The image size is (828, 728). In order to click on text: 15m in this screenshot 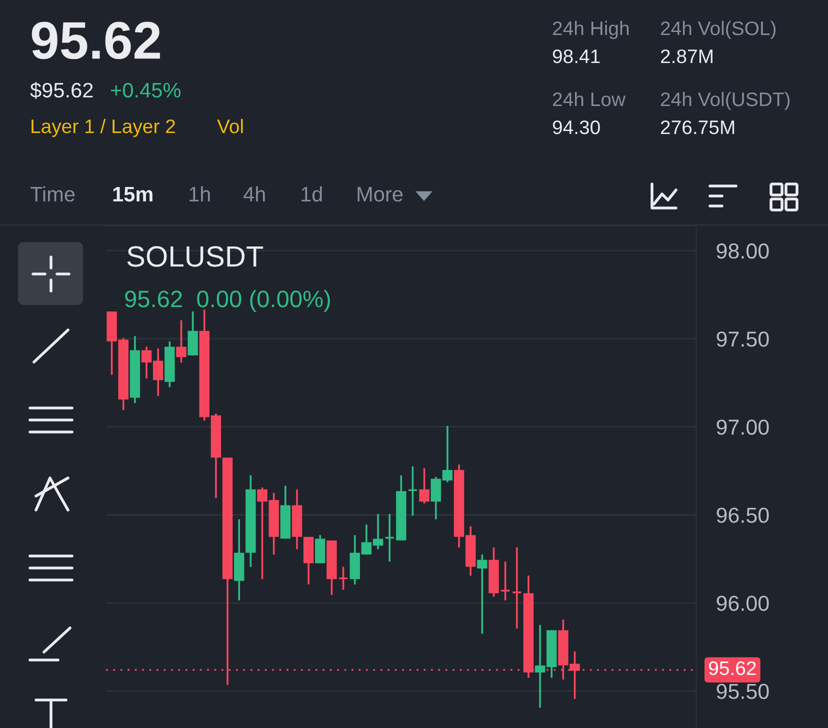, I will do `click(132, 194)`.